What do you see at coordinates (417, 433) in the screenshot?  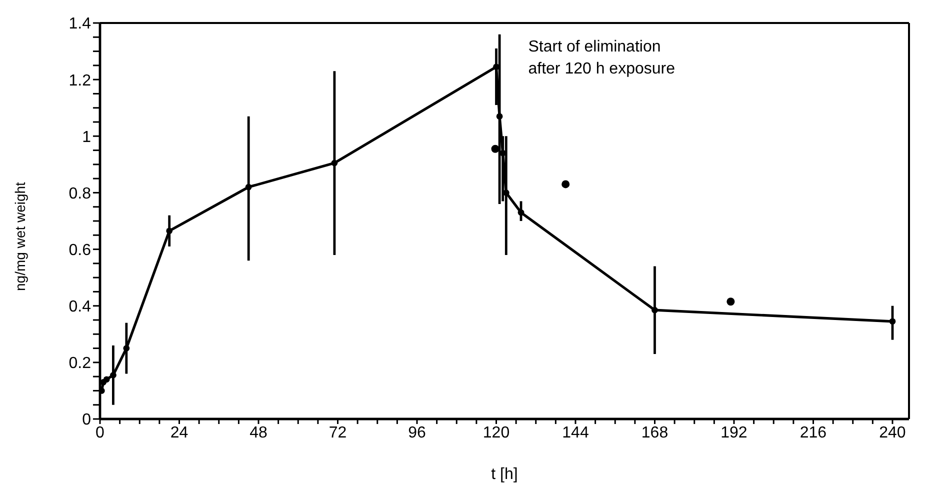 I see `x-tick-label: 96` at bounding box center [417, 433].